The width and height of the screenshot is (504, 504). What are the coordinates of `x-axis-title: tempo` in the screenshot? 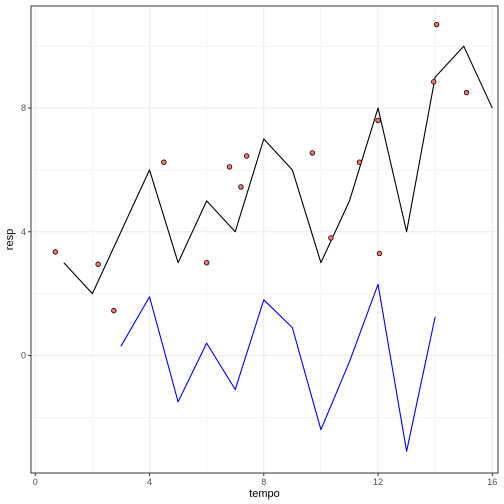 It's located at (264, 494).